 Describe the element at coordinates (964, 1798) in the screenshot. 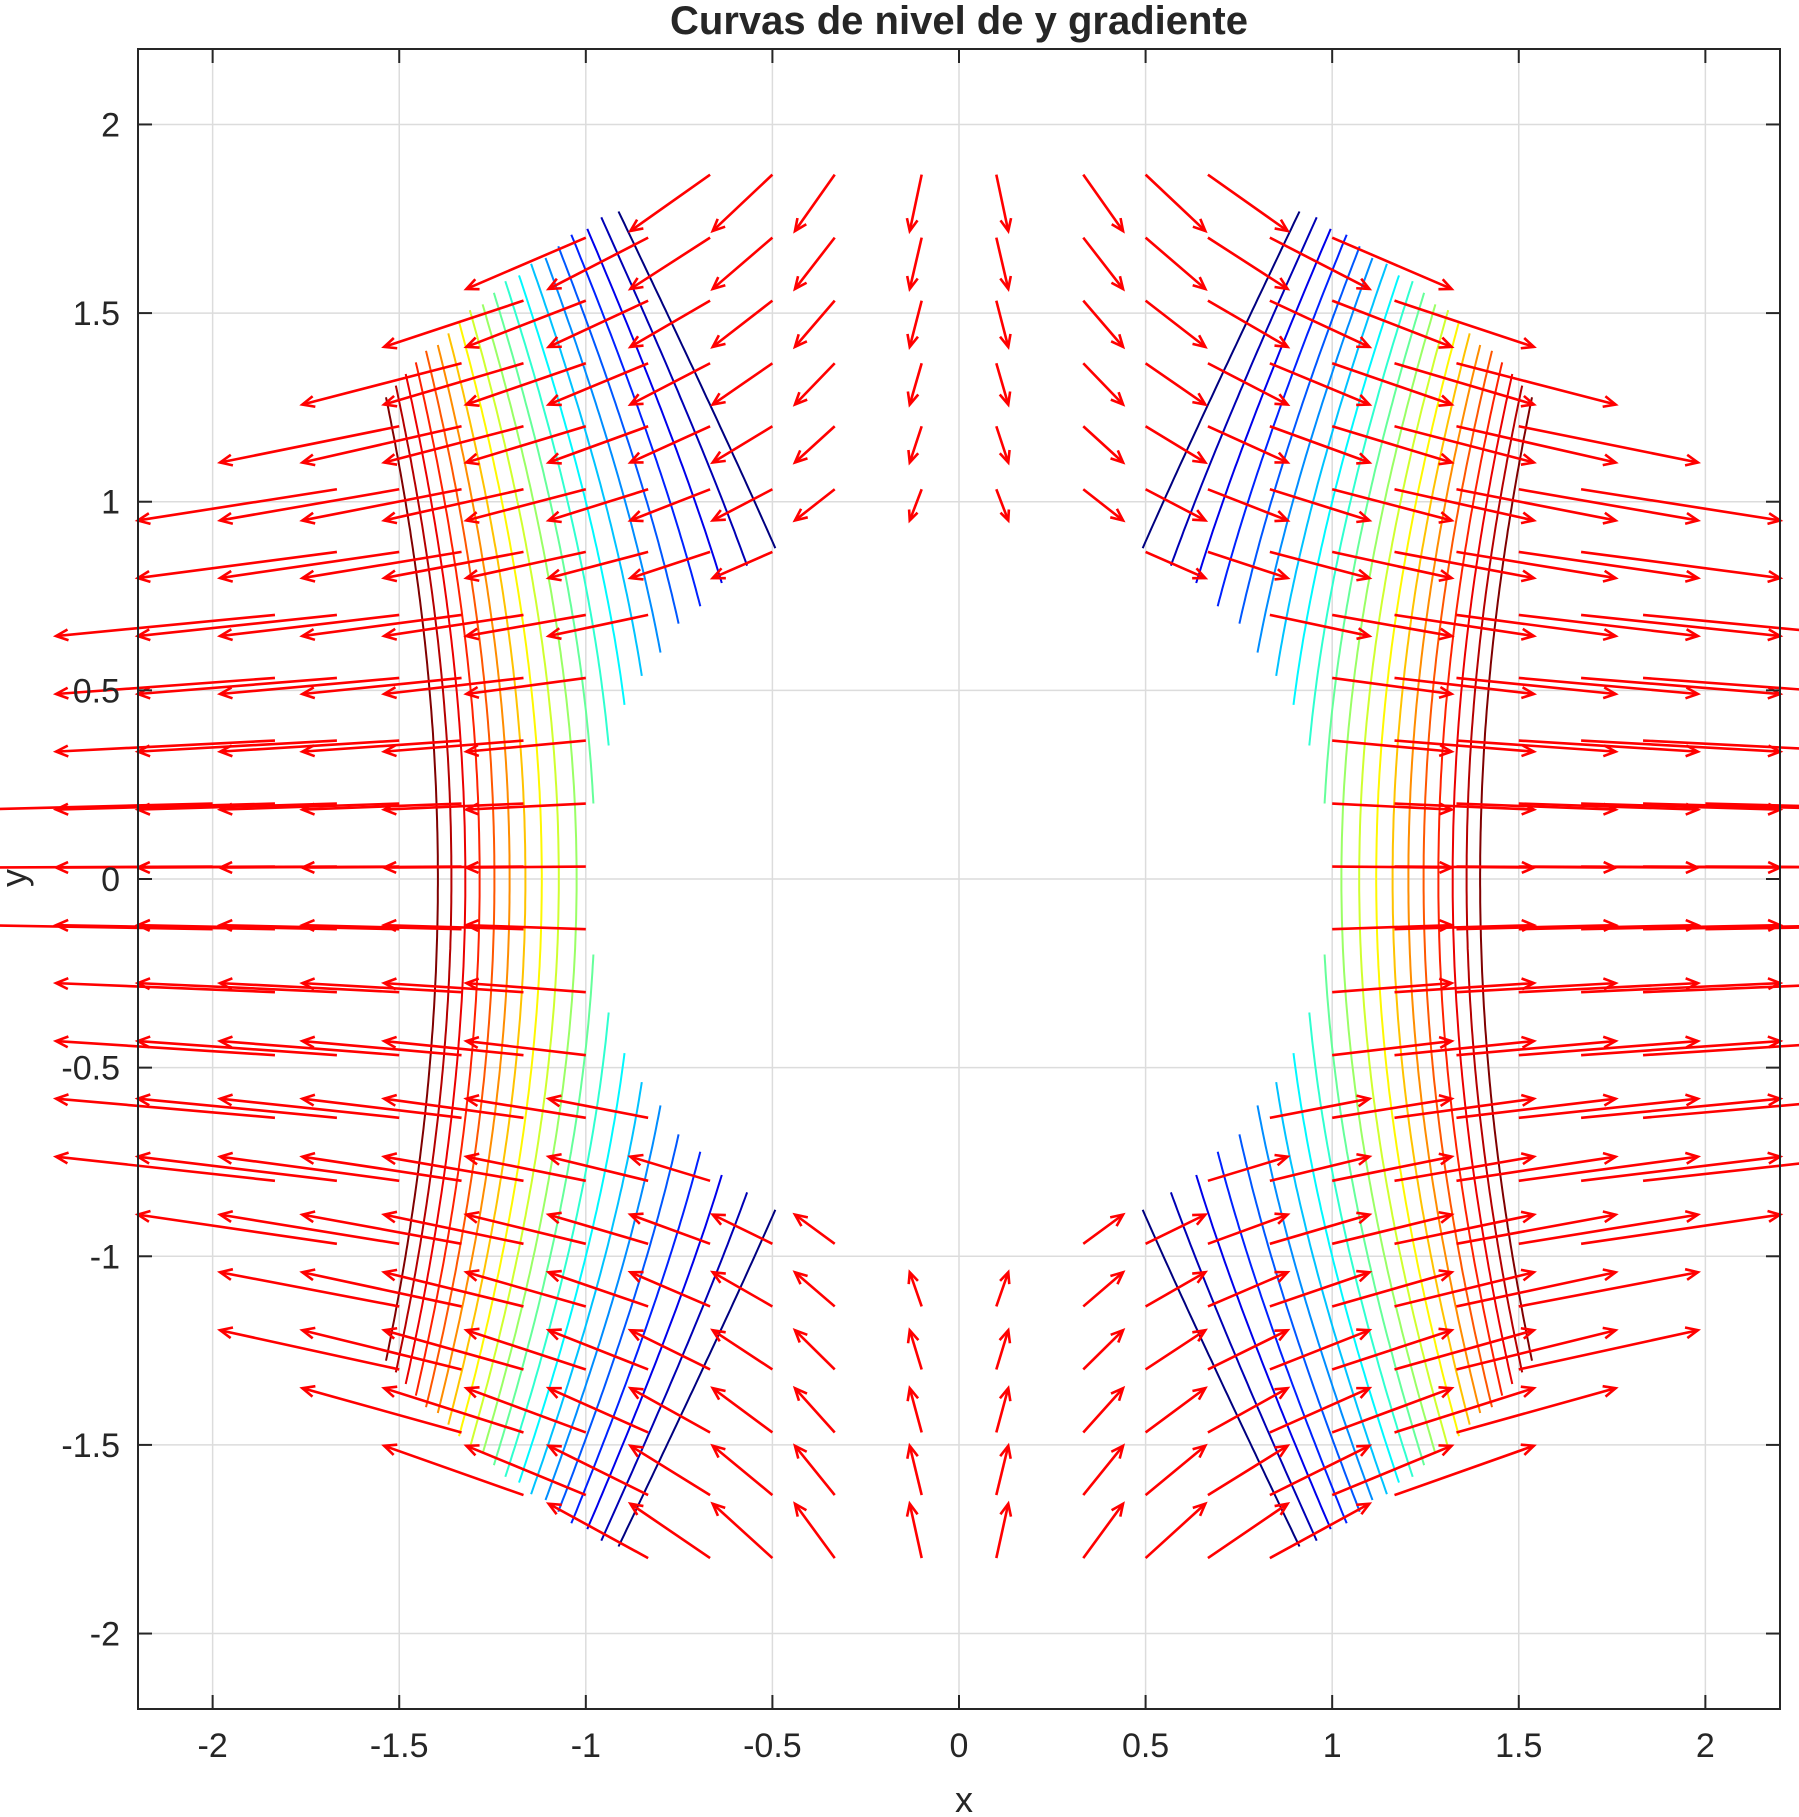

I see `x-axis-label: x` at that location.